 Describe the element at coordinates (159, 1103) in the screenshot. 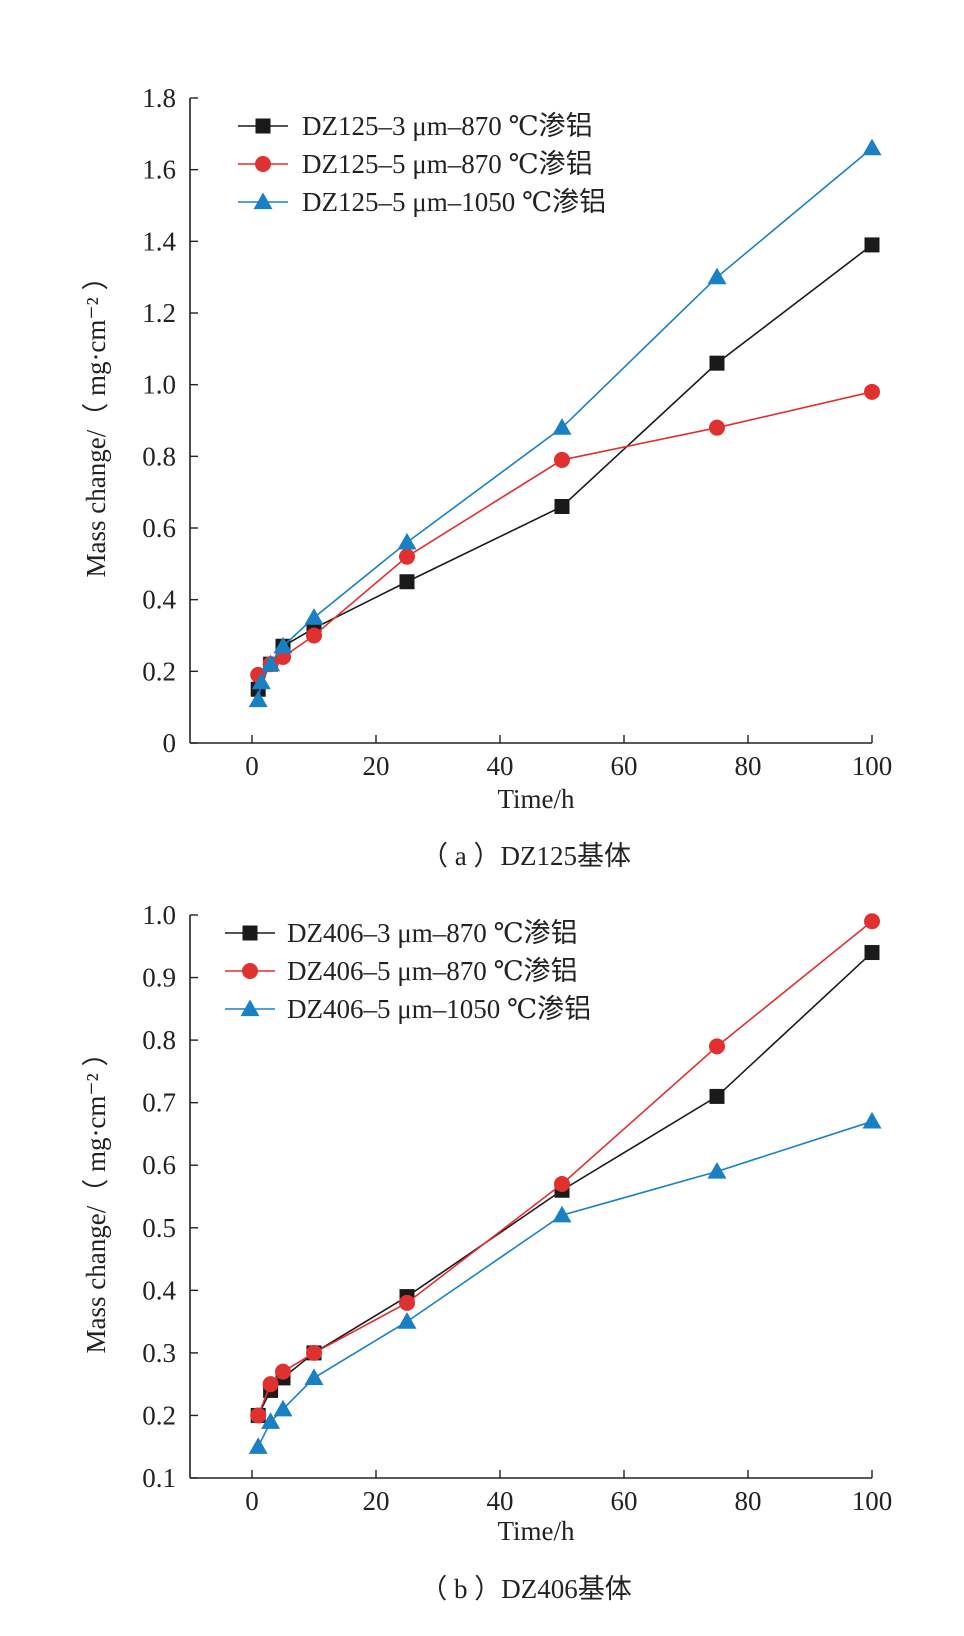

I see `y-tick-label: 0.7` at that location.